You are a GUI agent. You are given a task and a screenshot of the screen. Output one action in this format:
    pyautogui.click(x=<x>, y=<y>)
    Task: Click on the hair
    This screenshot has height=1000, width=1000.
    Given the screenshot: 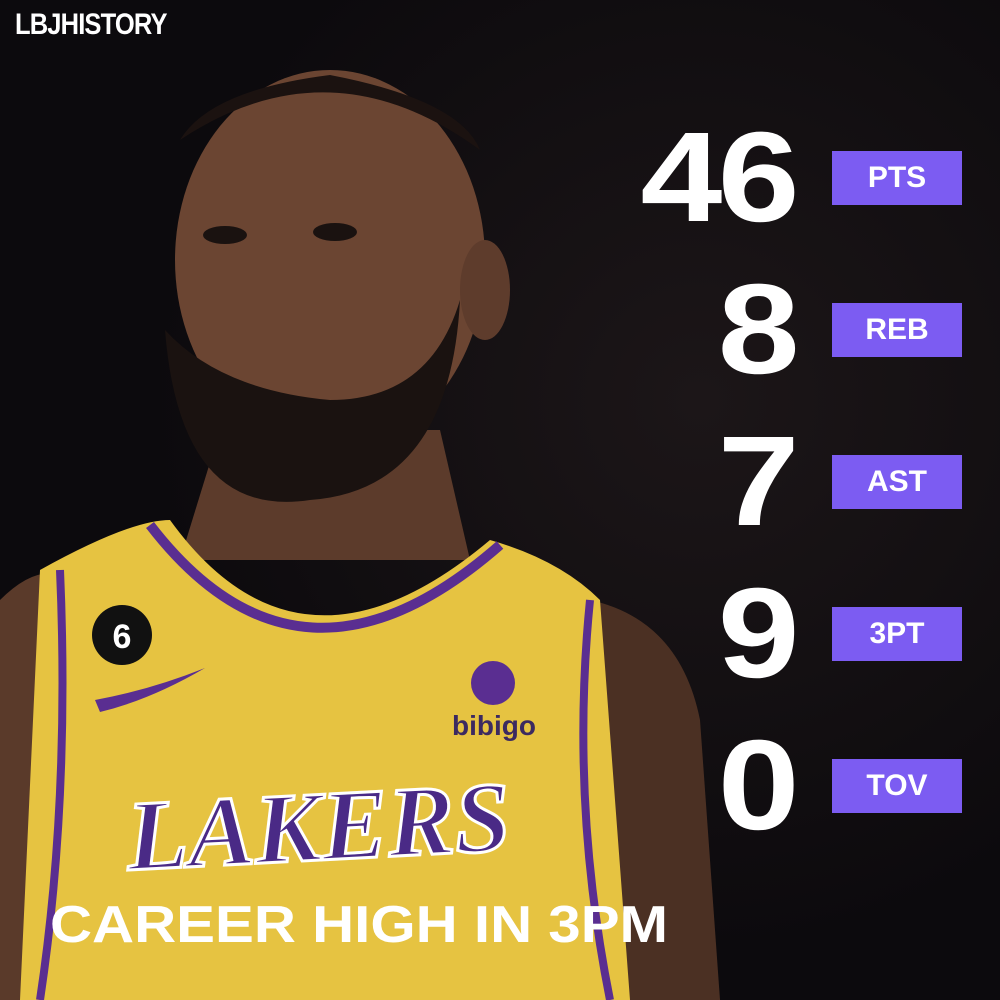 What is the action you would take?
    pyautogui.click(x=330, y=112)
    